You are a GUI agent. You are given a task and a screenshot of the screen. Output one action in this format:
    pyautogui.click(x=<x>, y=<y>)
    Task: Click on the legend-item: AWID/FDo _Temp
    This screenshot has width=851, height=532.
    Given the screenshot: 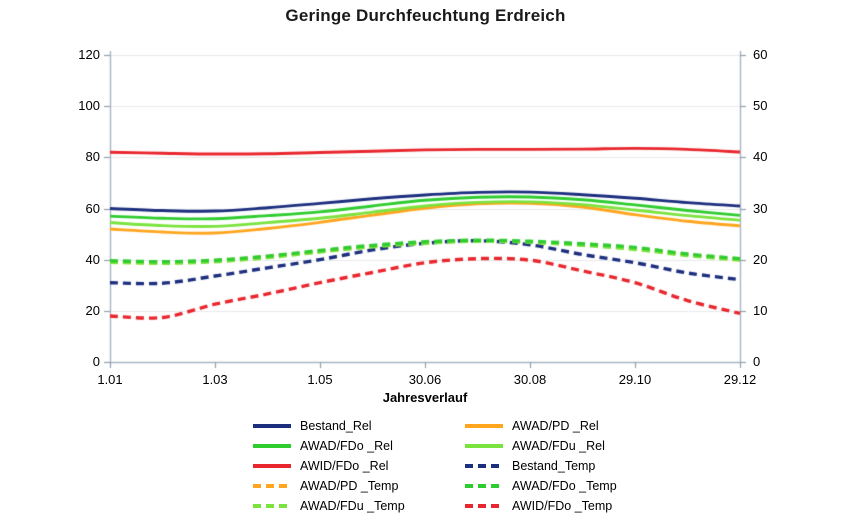 What is the action you would take?
    pyautogui.click(x=571, y=506)
    